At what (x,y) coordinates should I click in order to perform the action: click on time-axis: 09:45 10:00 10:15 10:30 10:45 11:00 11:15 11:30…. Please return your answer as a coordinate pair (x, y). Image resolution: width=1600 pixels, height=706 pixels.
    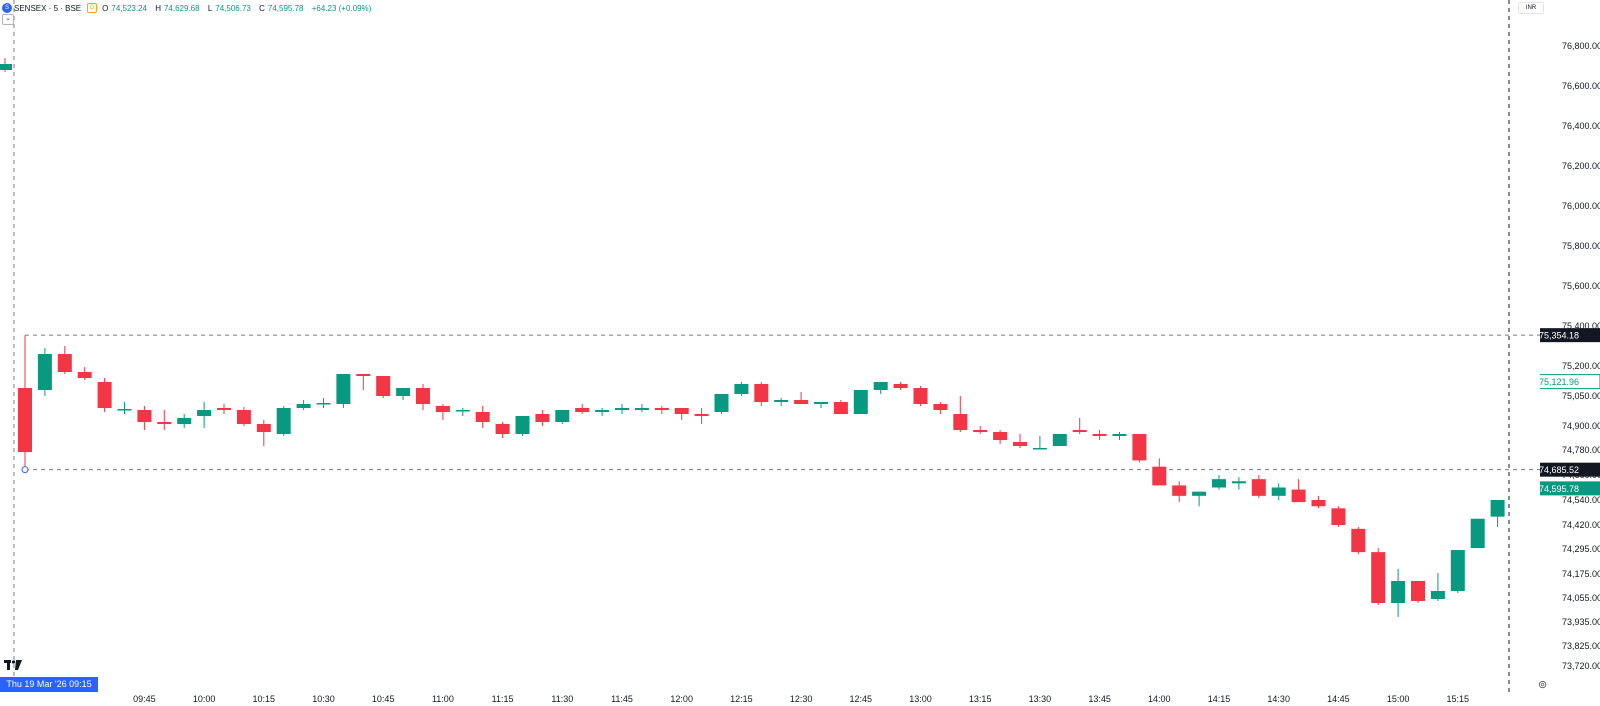
    Looking at the image, I should click on (770, 699).